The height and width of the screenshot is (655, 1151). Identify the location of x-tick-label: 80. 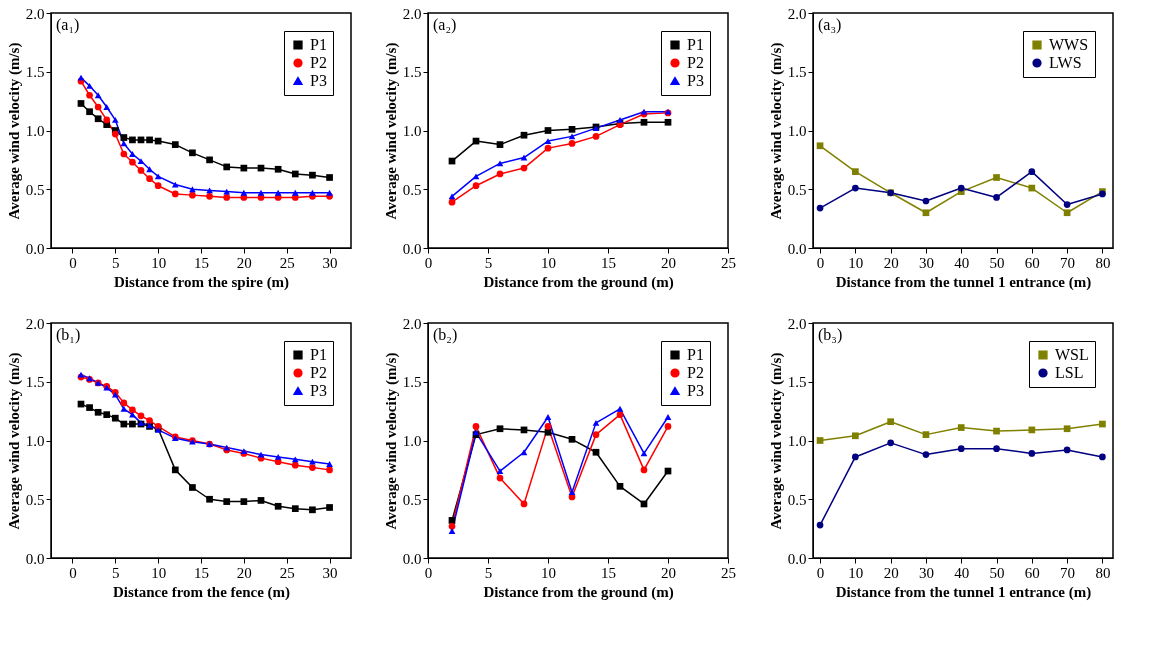
(1103, 262).